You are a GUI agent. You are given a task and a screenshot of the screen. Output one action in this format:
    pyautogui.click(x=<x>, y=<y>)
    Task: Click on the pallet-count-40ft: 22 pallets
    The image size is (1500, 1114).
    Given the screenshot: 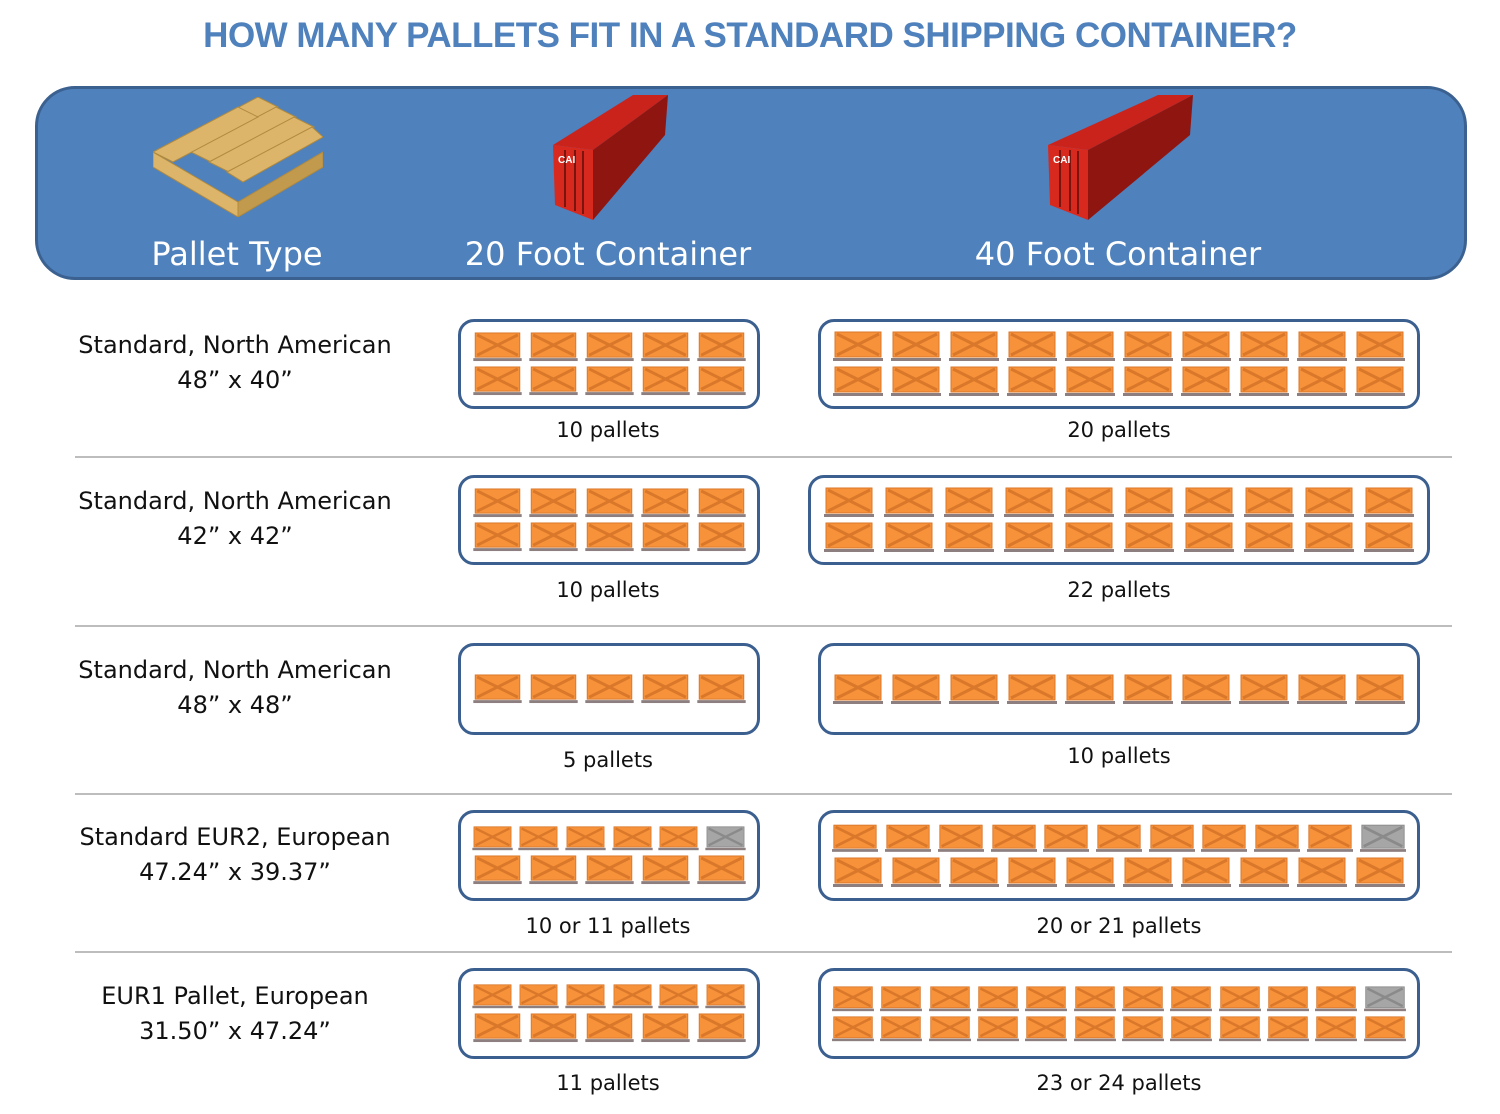 What is the action you would take?
    pyautogui.click(x=1119, y=590)
    